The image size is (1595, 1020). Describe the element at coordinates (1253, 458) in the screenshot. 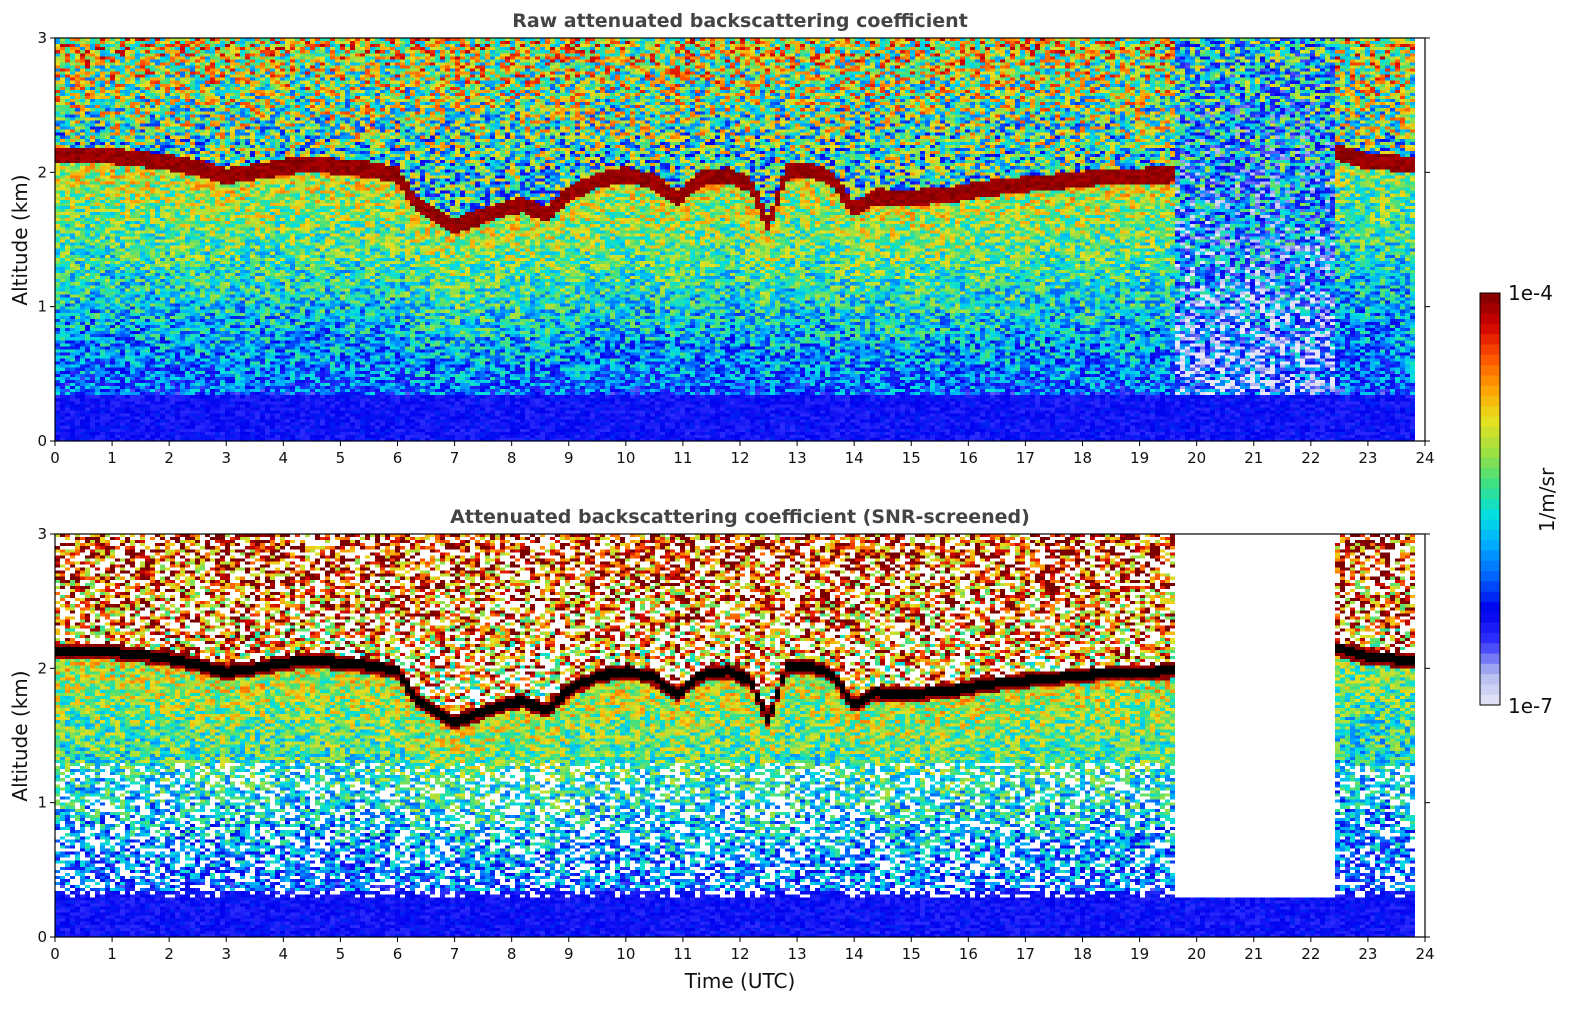

I see `x-tick-label: 21` at that location.